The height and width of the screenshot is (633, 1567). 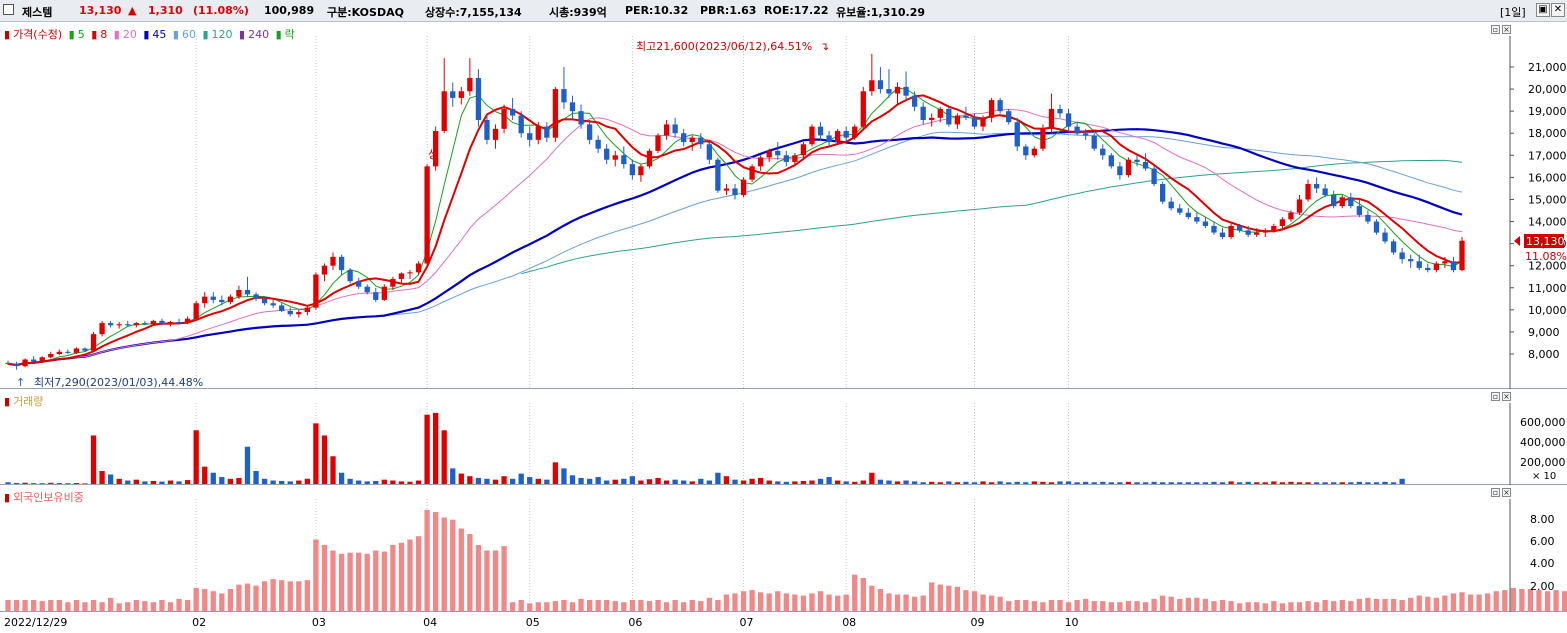 What do you see at coordinates (259, 34) in the screenshot?
I see `legend-ma240: 240` at bounding box center [259, 34].